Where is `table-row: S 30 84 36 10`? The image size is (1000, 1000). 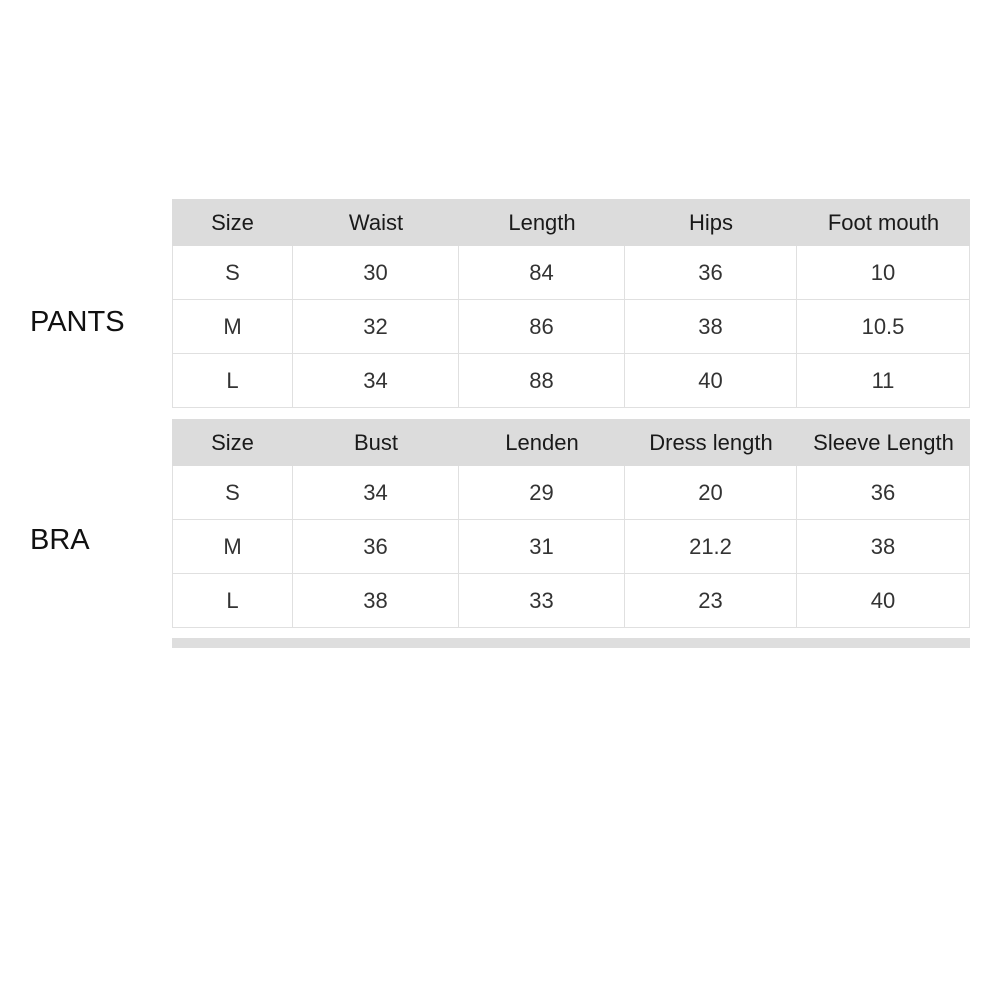
table-row: S 30 84 36 10 is located at coordinates (571, 273).